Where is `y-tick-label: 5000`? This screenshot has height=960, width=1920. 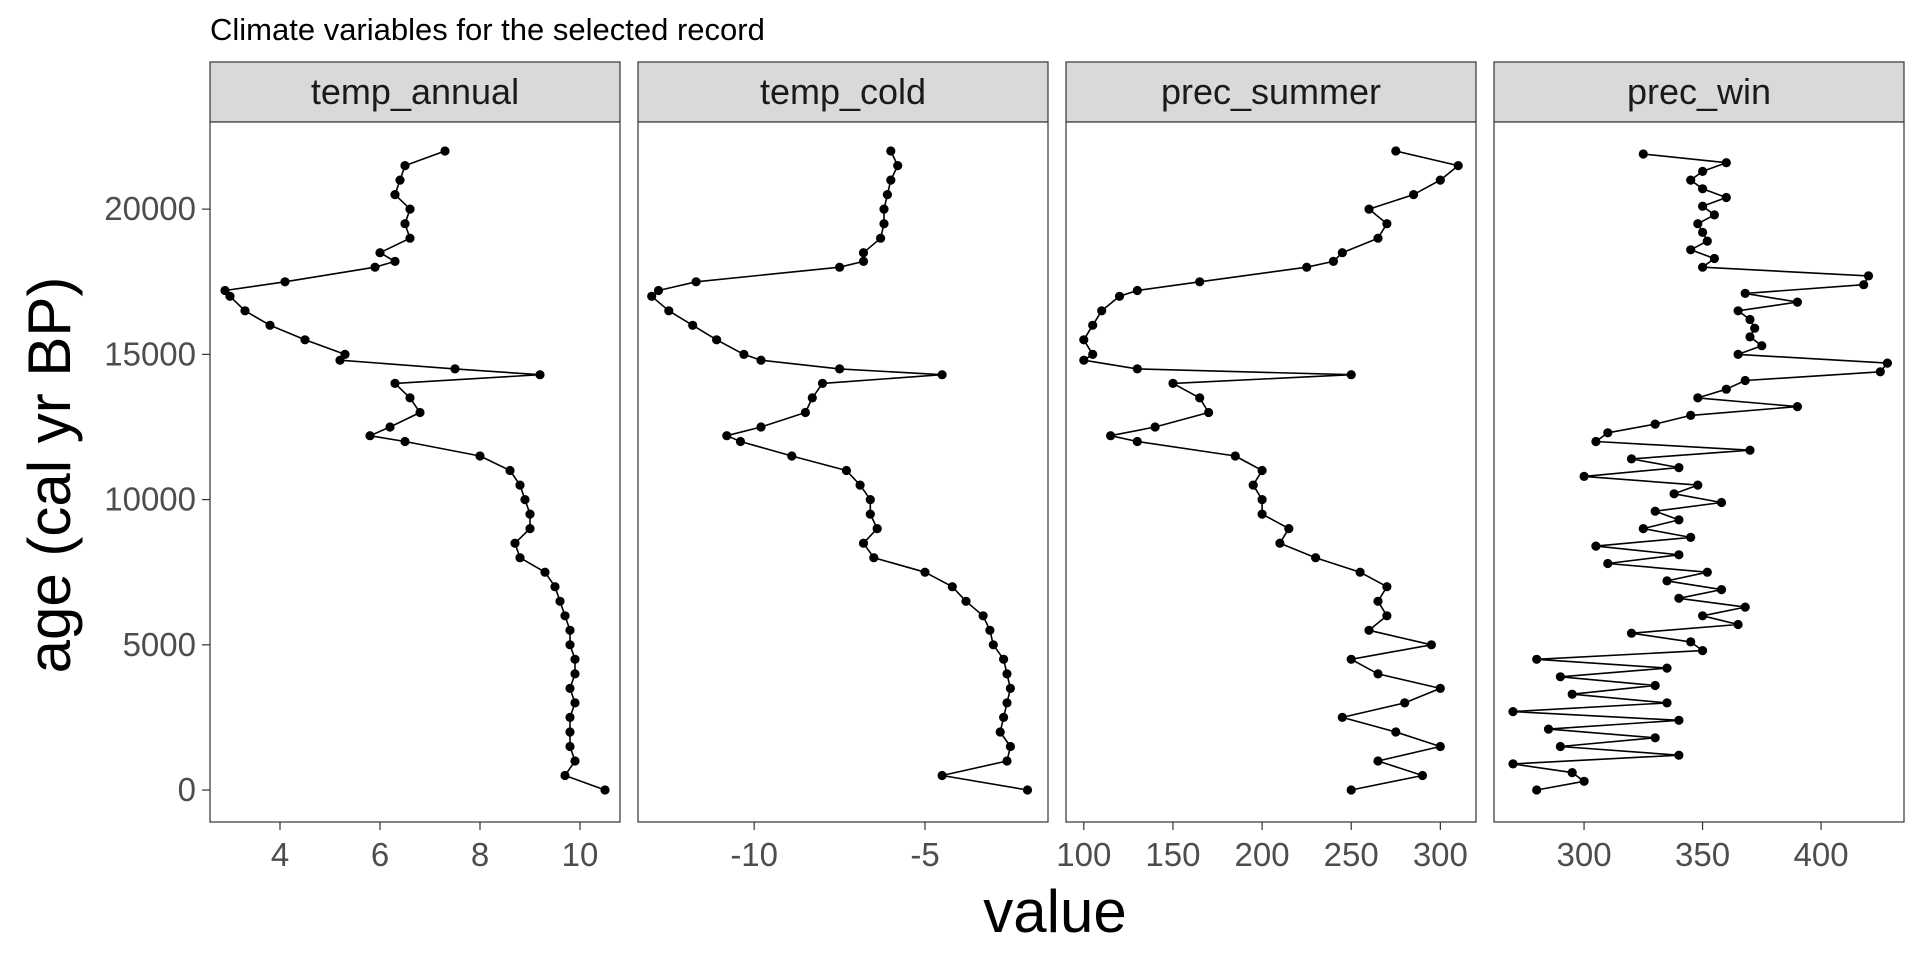
y-tick-label: 5000 is located at coordinates (159, 644).